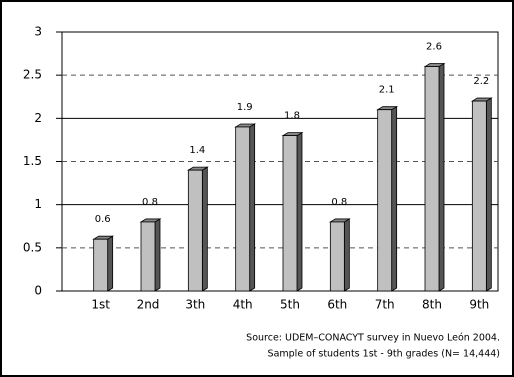  Describe the element at coordinates (290, 305) in the screenshot. I see `x-tick-label: 5th` at that location.